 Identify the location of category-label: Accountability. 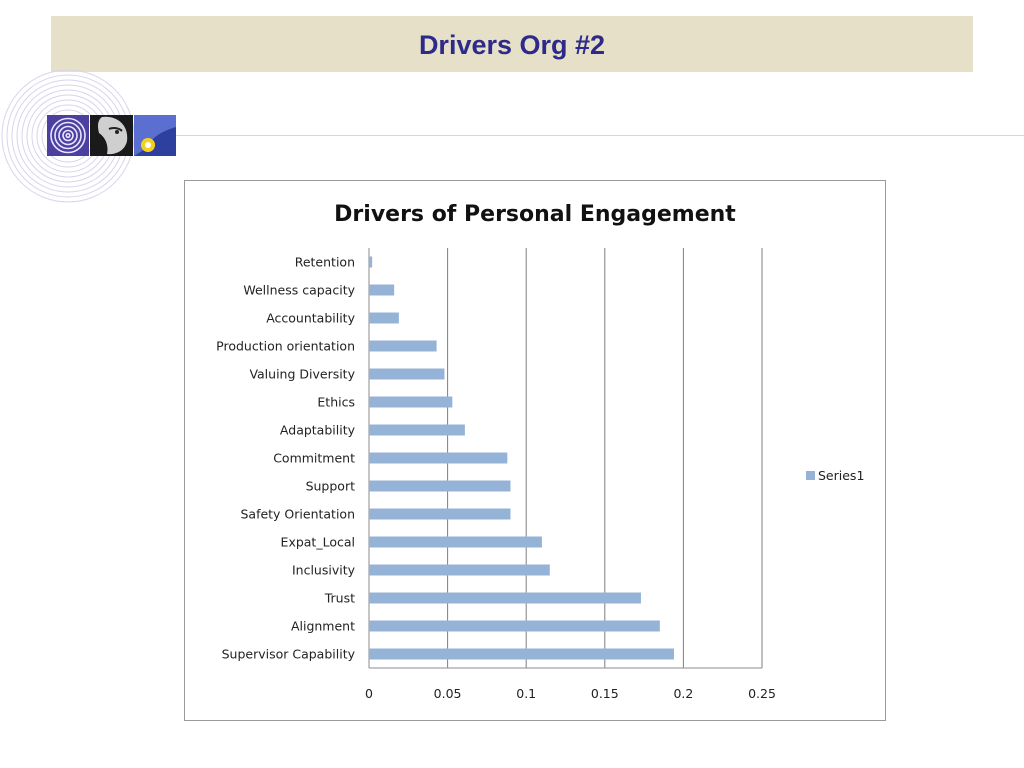
(310, 318).